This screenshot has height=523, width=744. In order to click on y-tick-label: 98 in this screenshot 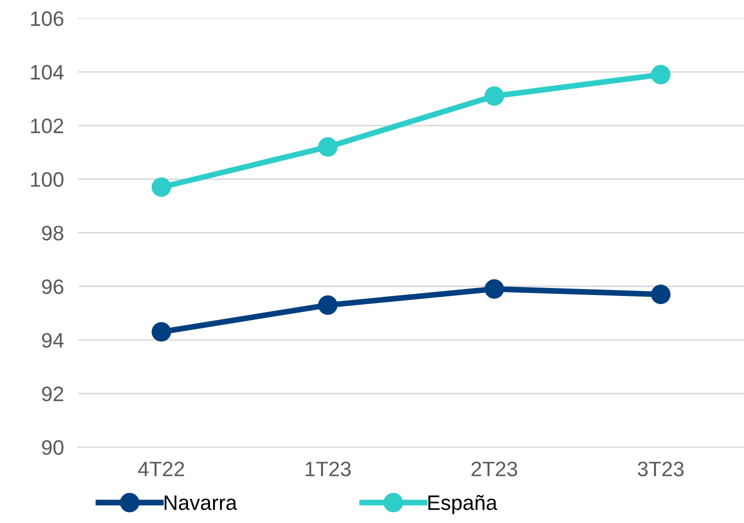, I will do `click(53, 233)`.